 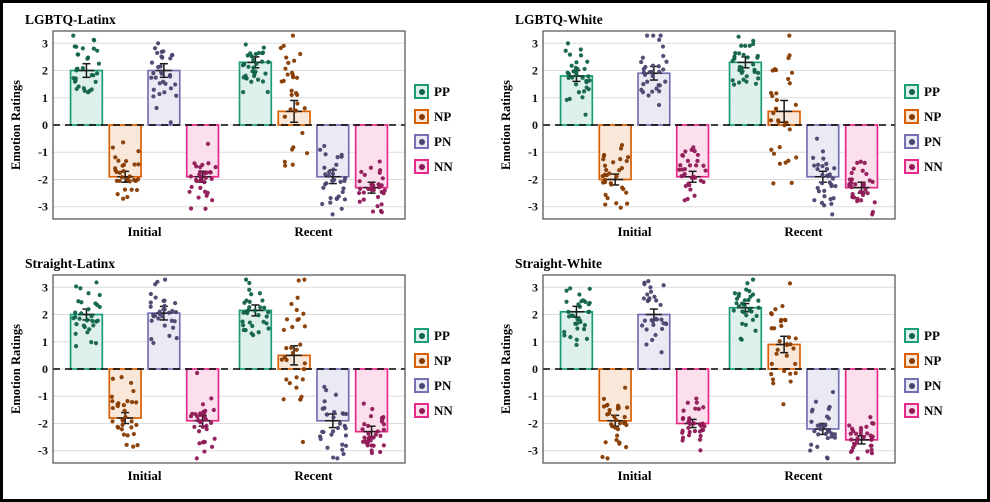 I want to click on bar-NN-initial, so click(x=692, y=396).